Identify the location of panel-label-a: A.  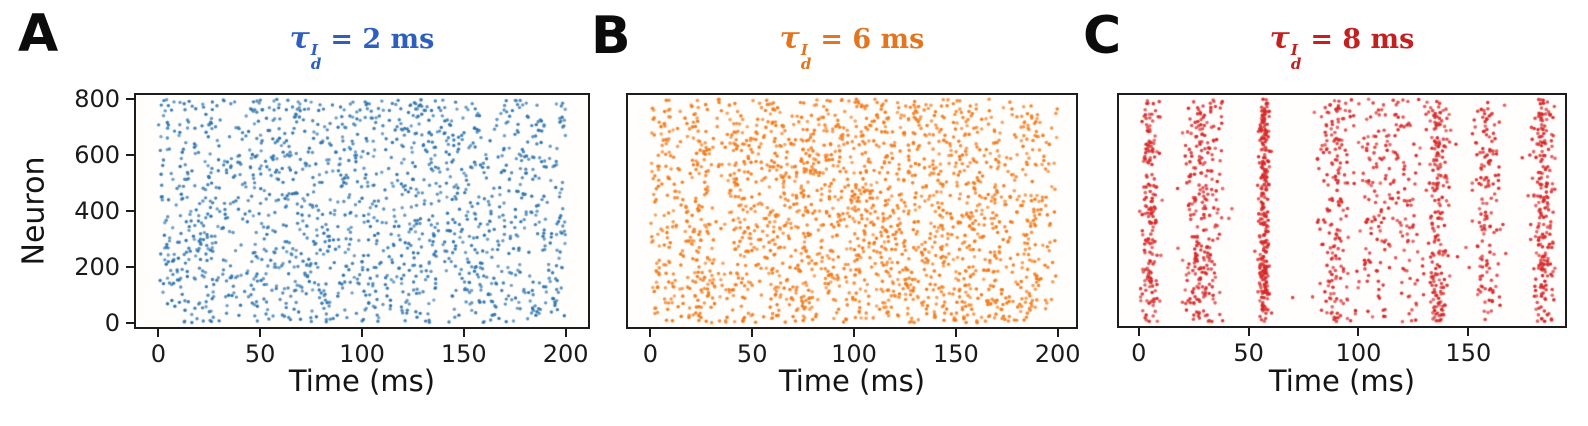
(38, 34).